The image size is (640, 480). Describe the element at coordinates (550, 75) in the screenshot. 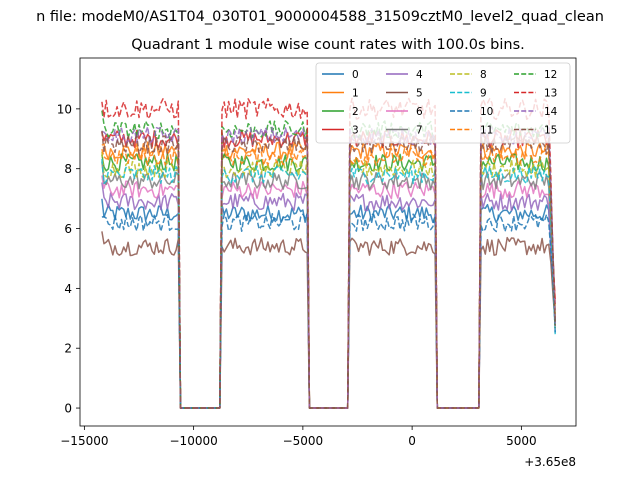

I see `legend-label-12: 12` at that location.